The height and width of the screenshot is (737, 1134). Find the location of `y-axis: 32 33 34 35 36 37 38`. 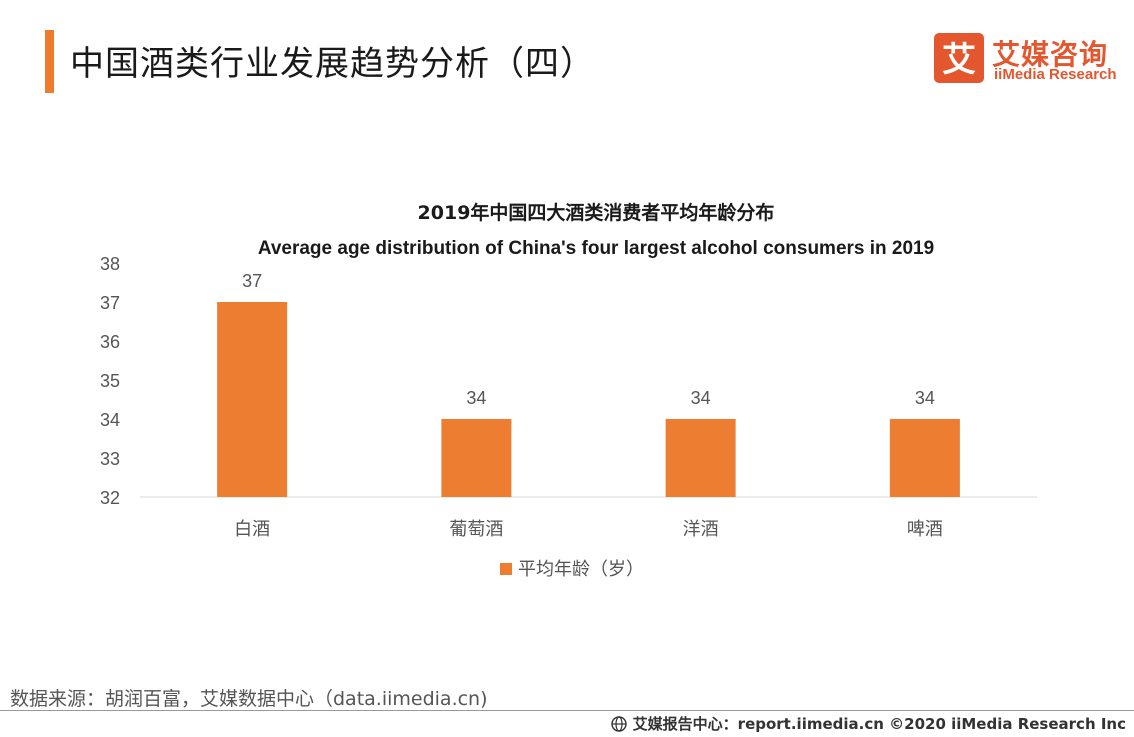

y-axis: 32 33 34 35 36 37 38 is located at coordinates (110, 381).